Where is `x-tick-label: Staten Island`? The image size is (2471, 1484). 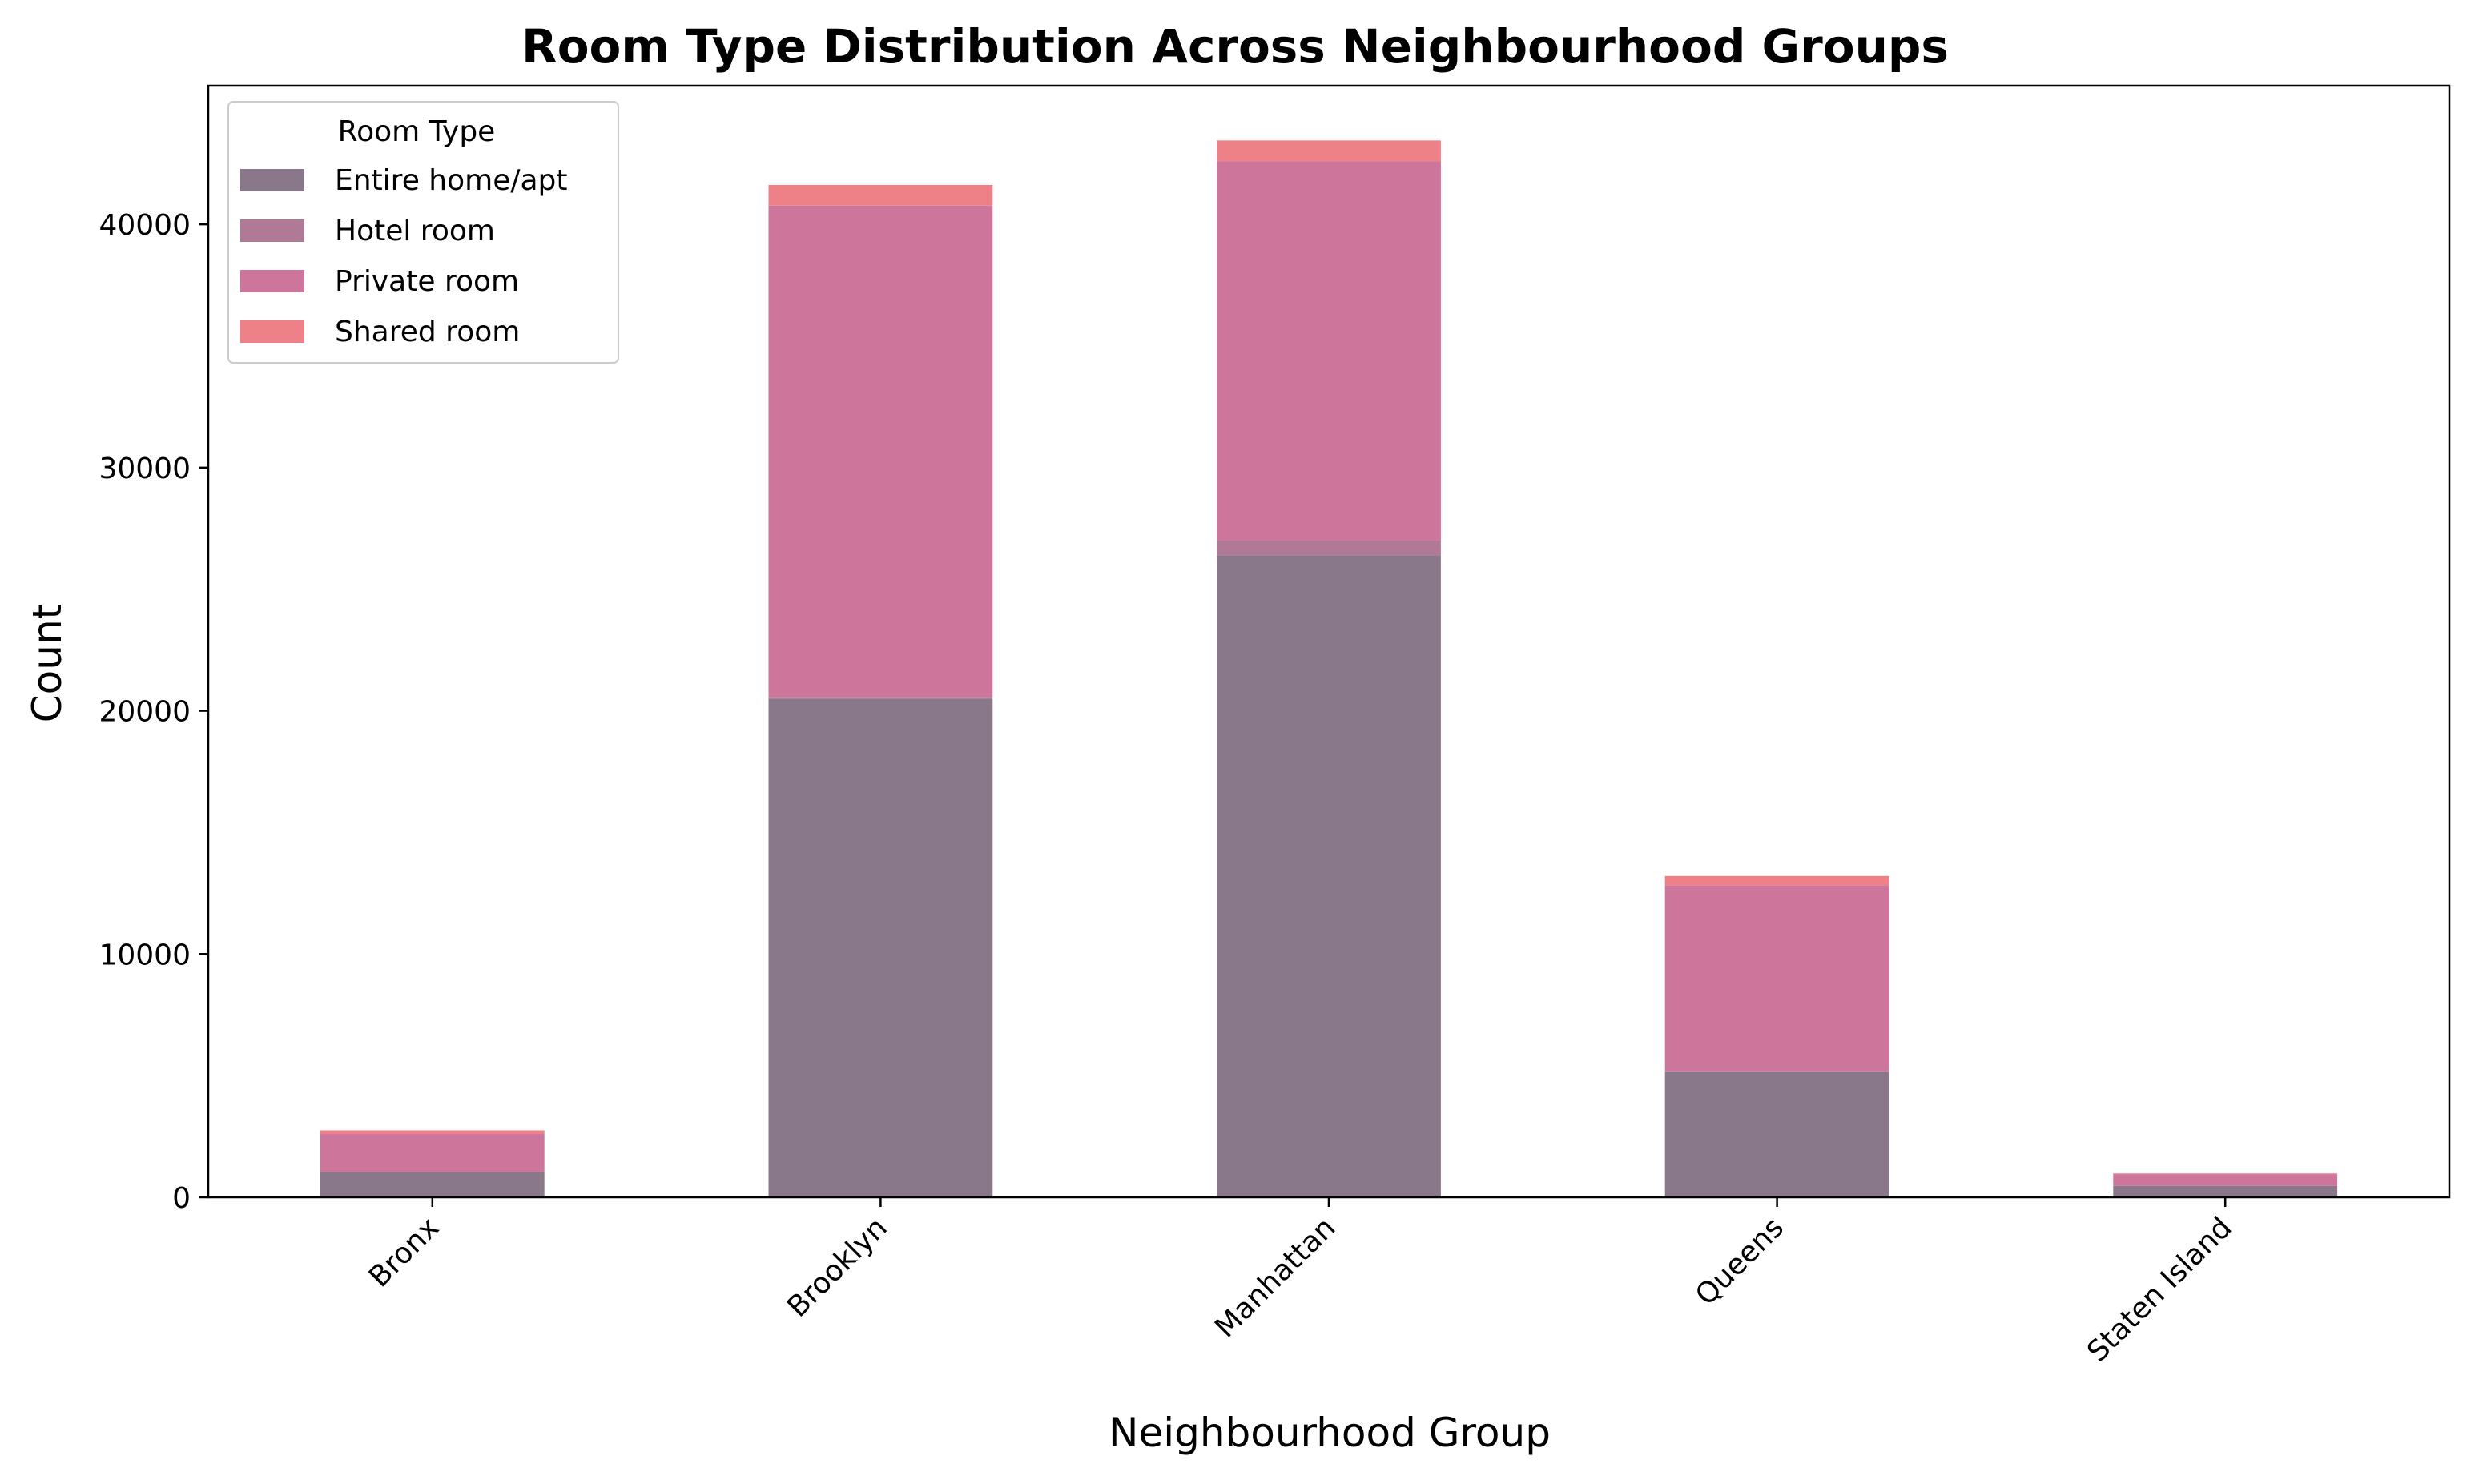 x-tick-label: Staten Island is located at coordinates (2159, 1289).